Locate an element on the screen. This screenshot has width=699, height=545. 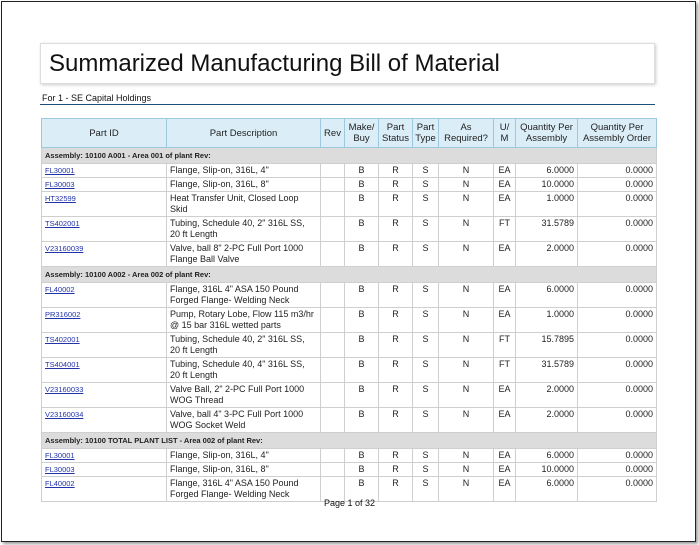
column-header: U/ M is located at coordinates (504, 133).